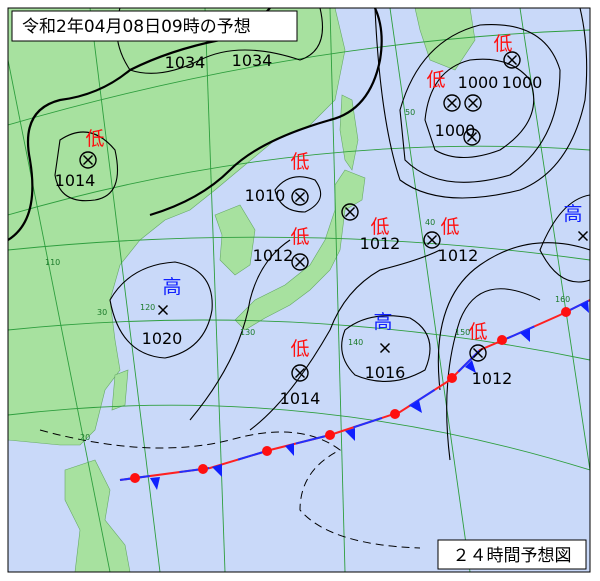 The width and height of the screenshot is (600, 581). Describe the element at coordinates (410, 112) in the screenshot. I see `grid-label: 50` at that location.